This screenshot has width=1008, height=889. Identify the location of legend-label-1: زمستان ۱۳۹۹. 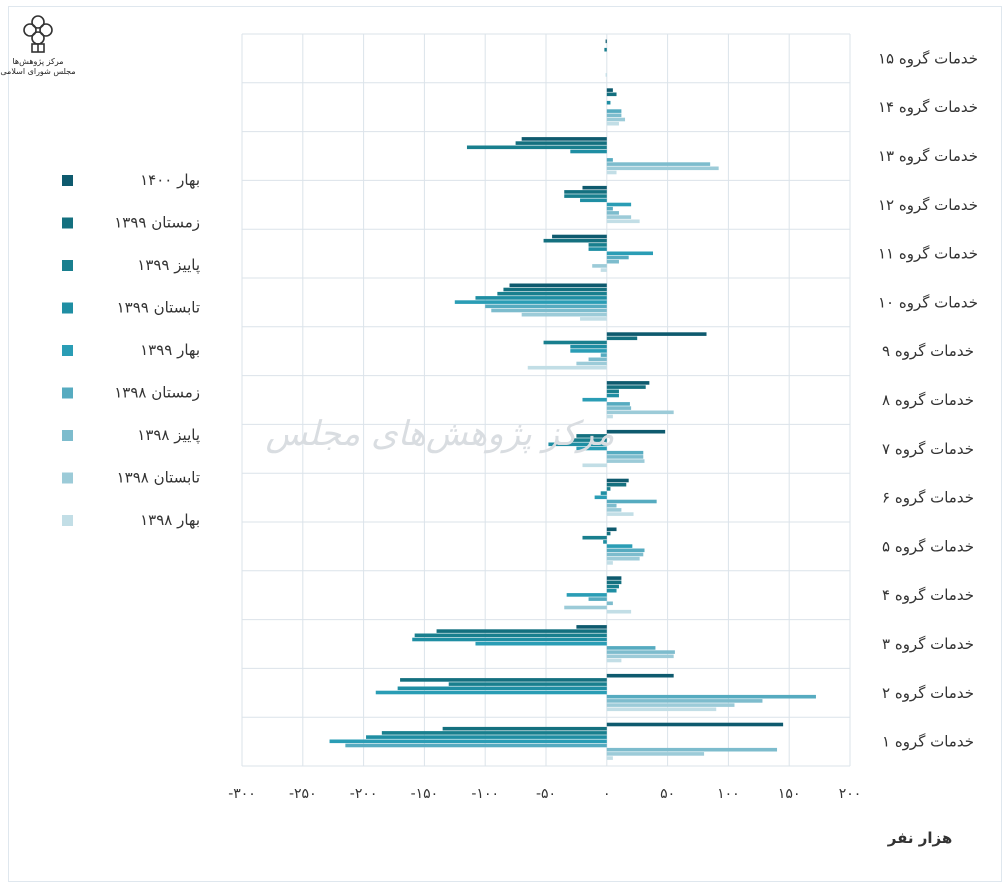
(157, 223).